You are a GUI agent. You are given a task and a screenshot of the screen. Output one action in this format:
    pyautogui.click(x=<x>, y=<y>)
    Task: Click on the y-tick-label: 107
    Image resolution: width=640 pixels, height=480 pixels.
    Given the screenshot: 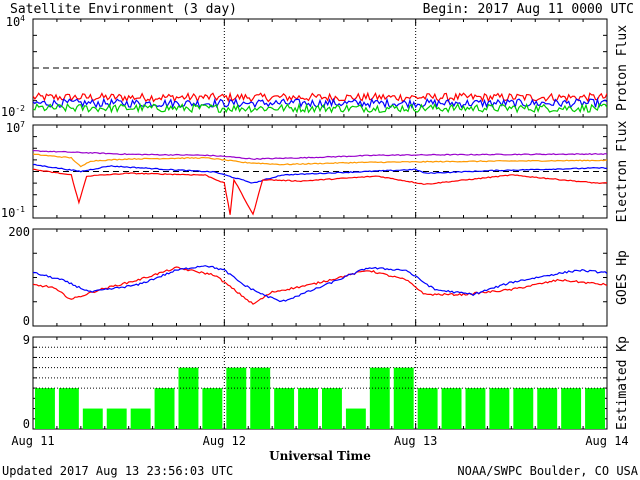 What is the action you would take?
    pyautogui.click(x=15, y=127)
    